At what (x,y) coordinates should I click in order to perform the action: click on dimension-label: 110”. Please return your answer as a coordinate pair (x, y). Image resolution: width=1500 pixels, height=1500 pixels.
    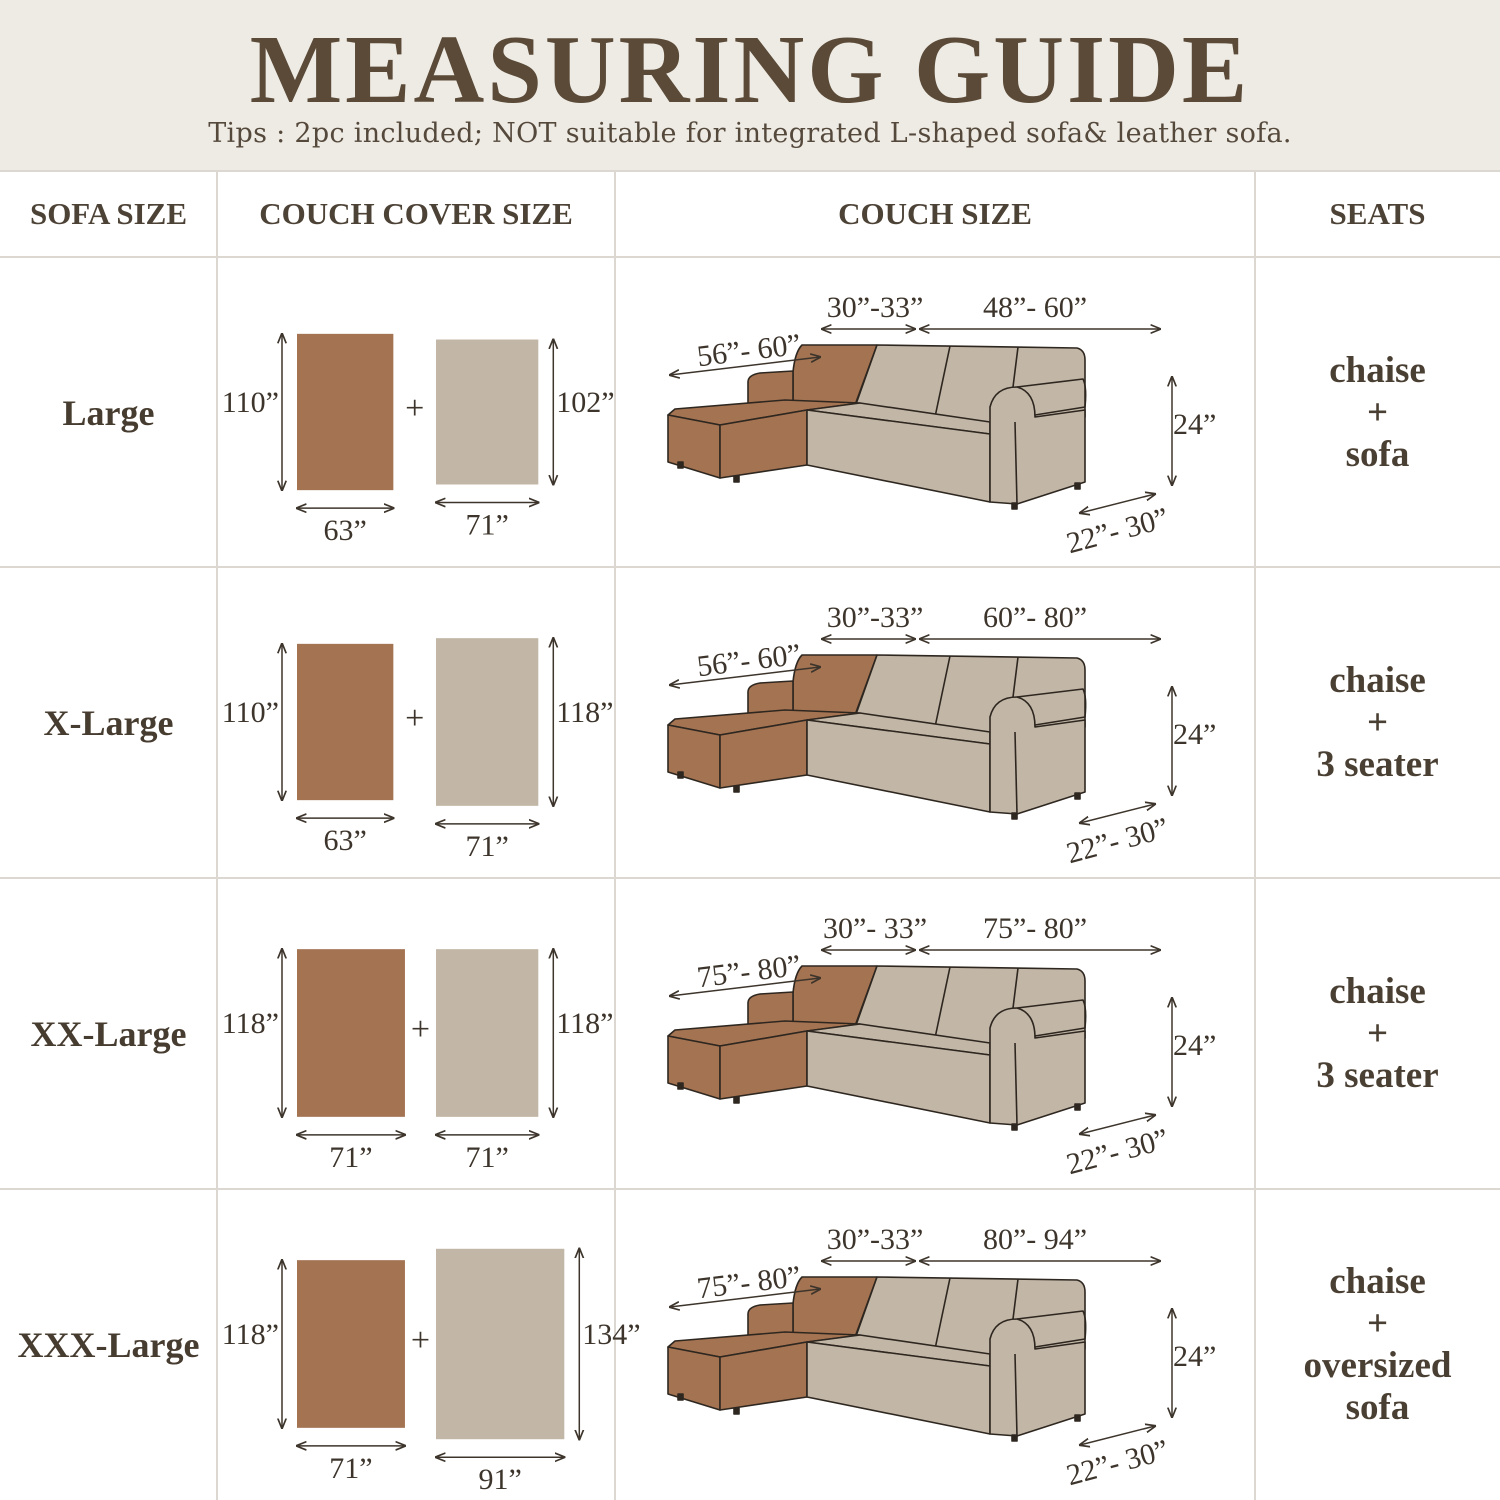
    Looking at the image, I should click on (250, 712).